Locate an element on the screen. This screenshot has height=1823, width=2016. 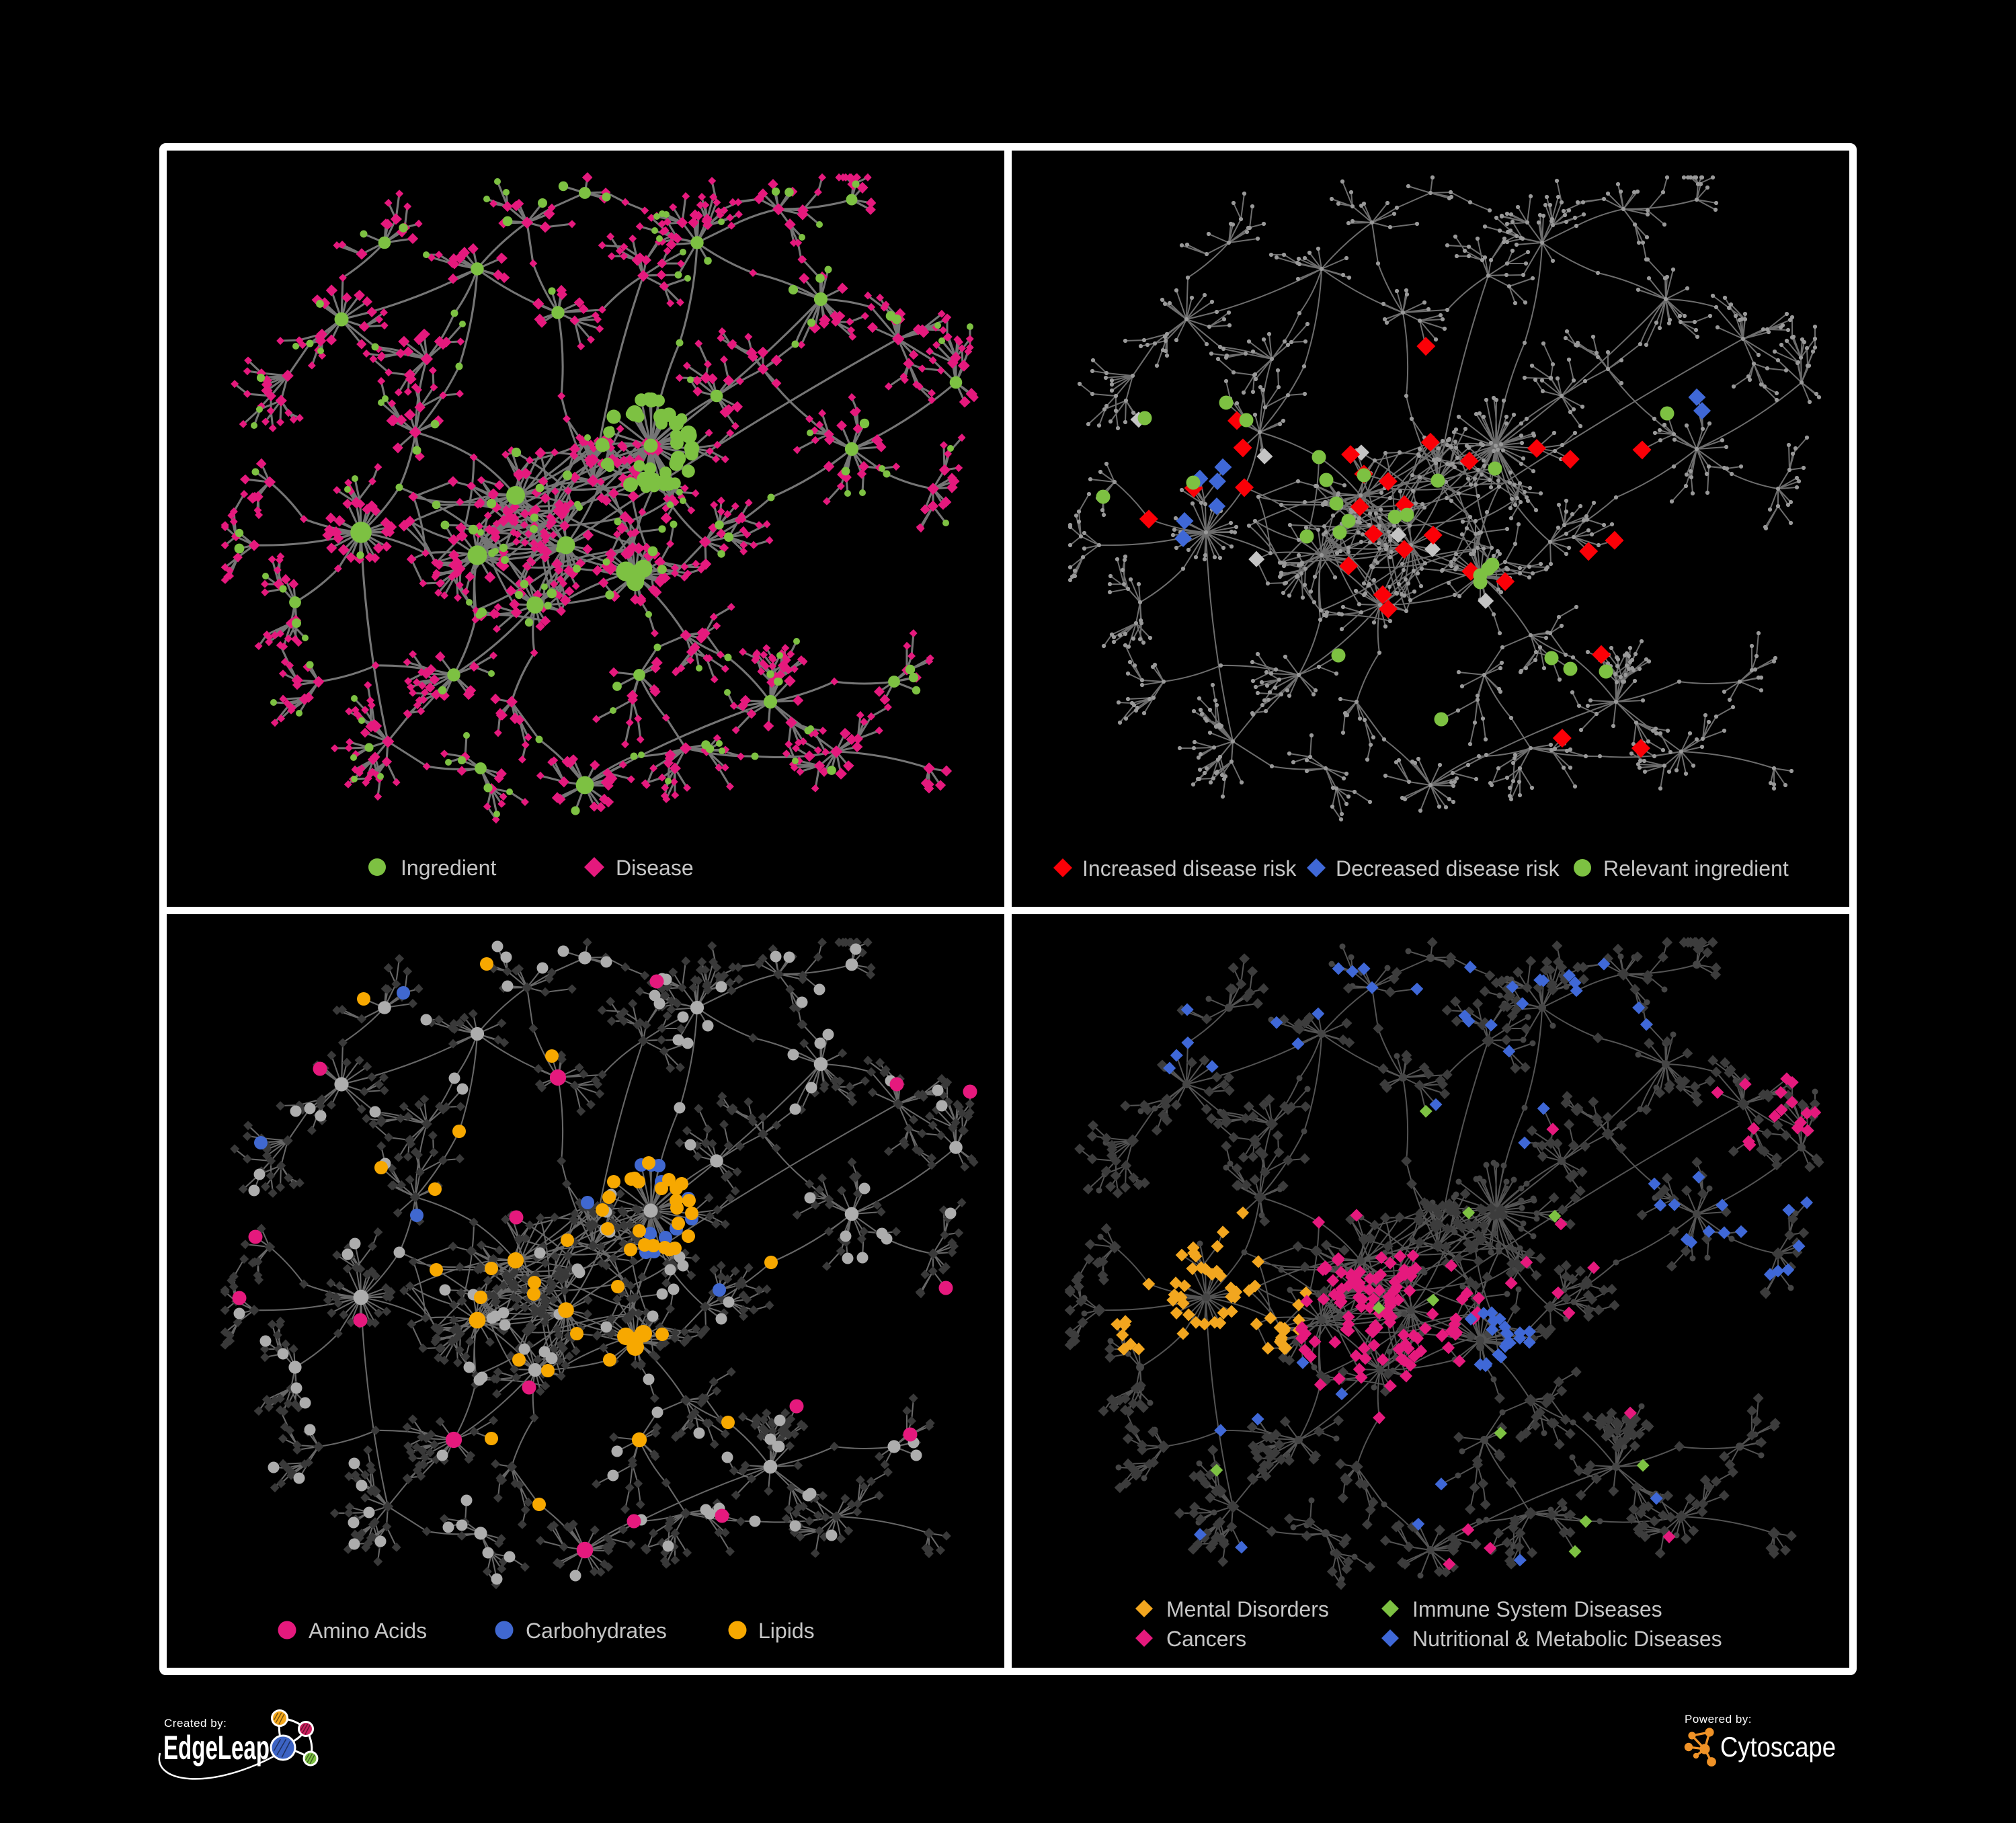
svg-text: Cytoscape is located at coordinates (1778, 1747).